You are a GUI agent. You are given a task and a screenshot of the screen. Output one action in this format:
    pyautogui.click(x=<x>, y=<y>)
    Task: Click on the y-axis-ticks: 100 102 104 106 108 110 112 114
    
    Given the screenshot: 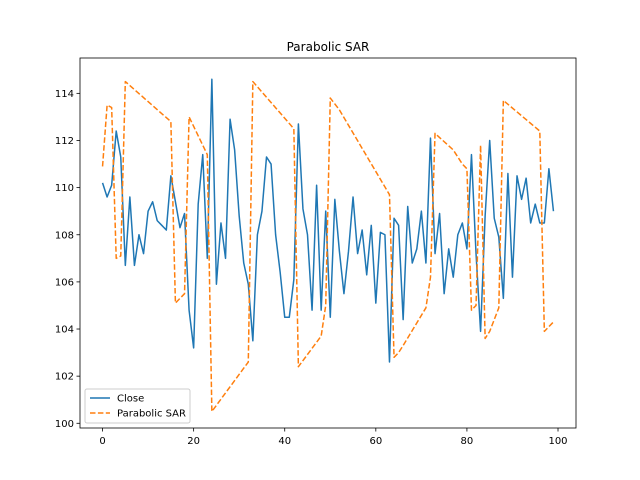 What is the action you would take?
    pyautogui.click(x=67, y=259)
    